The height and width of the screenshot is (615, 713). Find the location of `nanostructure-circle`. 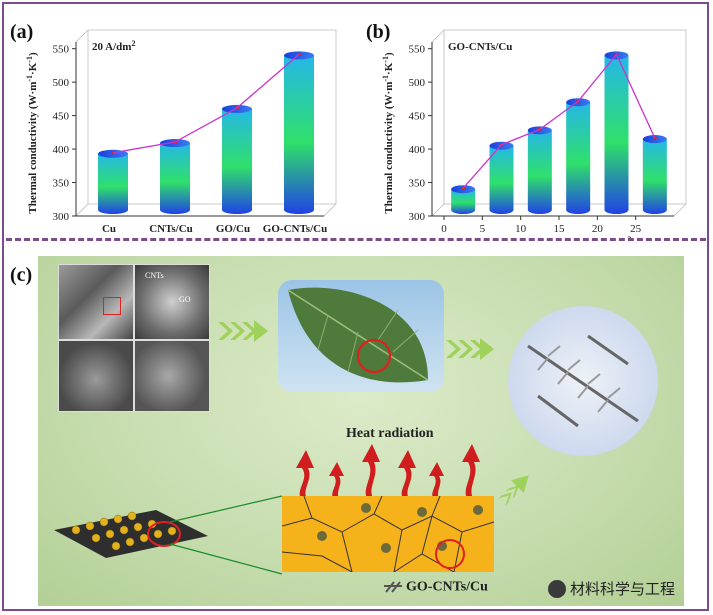

nanostructure-circle is located at coordinates (583, 381).